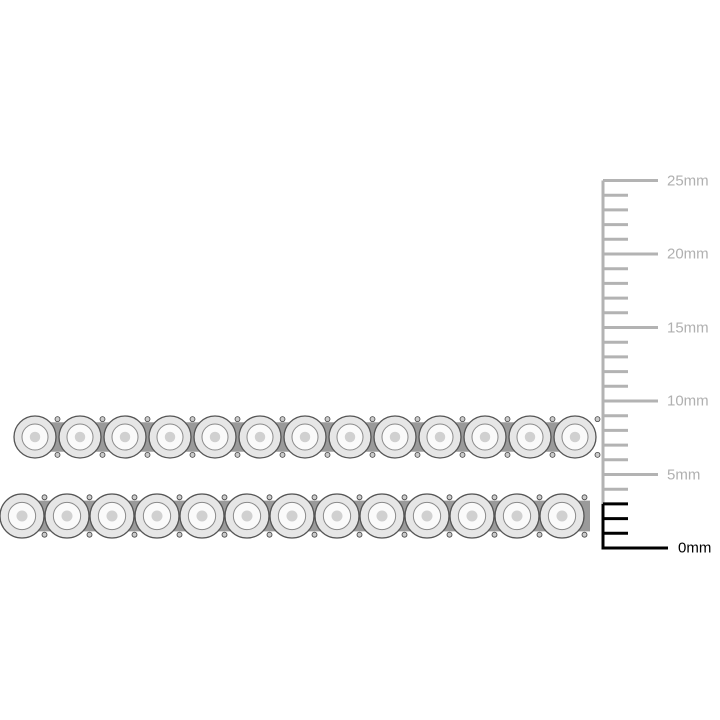 The width and height of the screenshot is (720, 720). Describe the element at coordinates (684, 474) in the screenshot. I see `ruler-label-5mm: 5mm` at that location.